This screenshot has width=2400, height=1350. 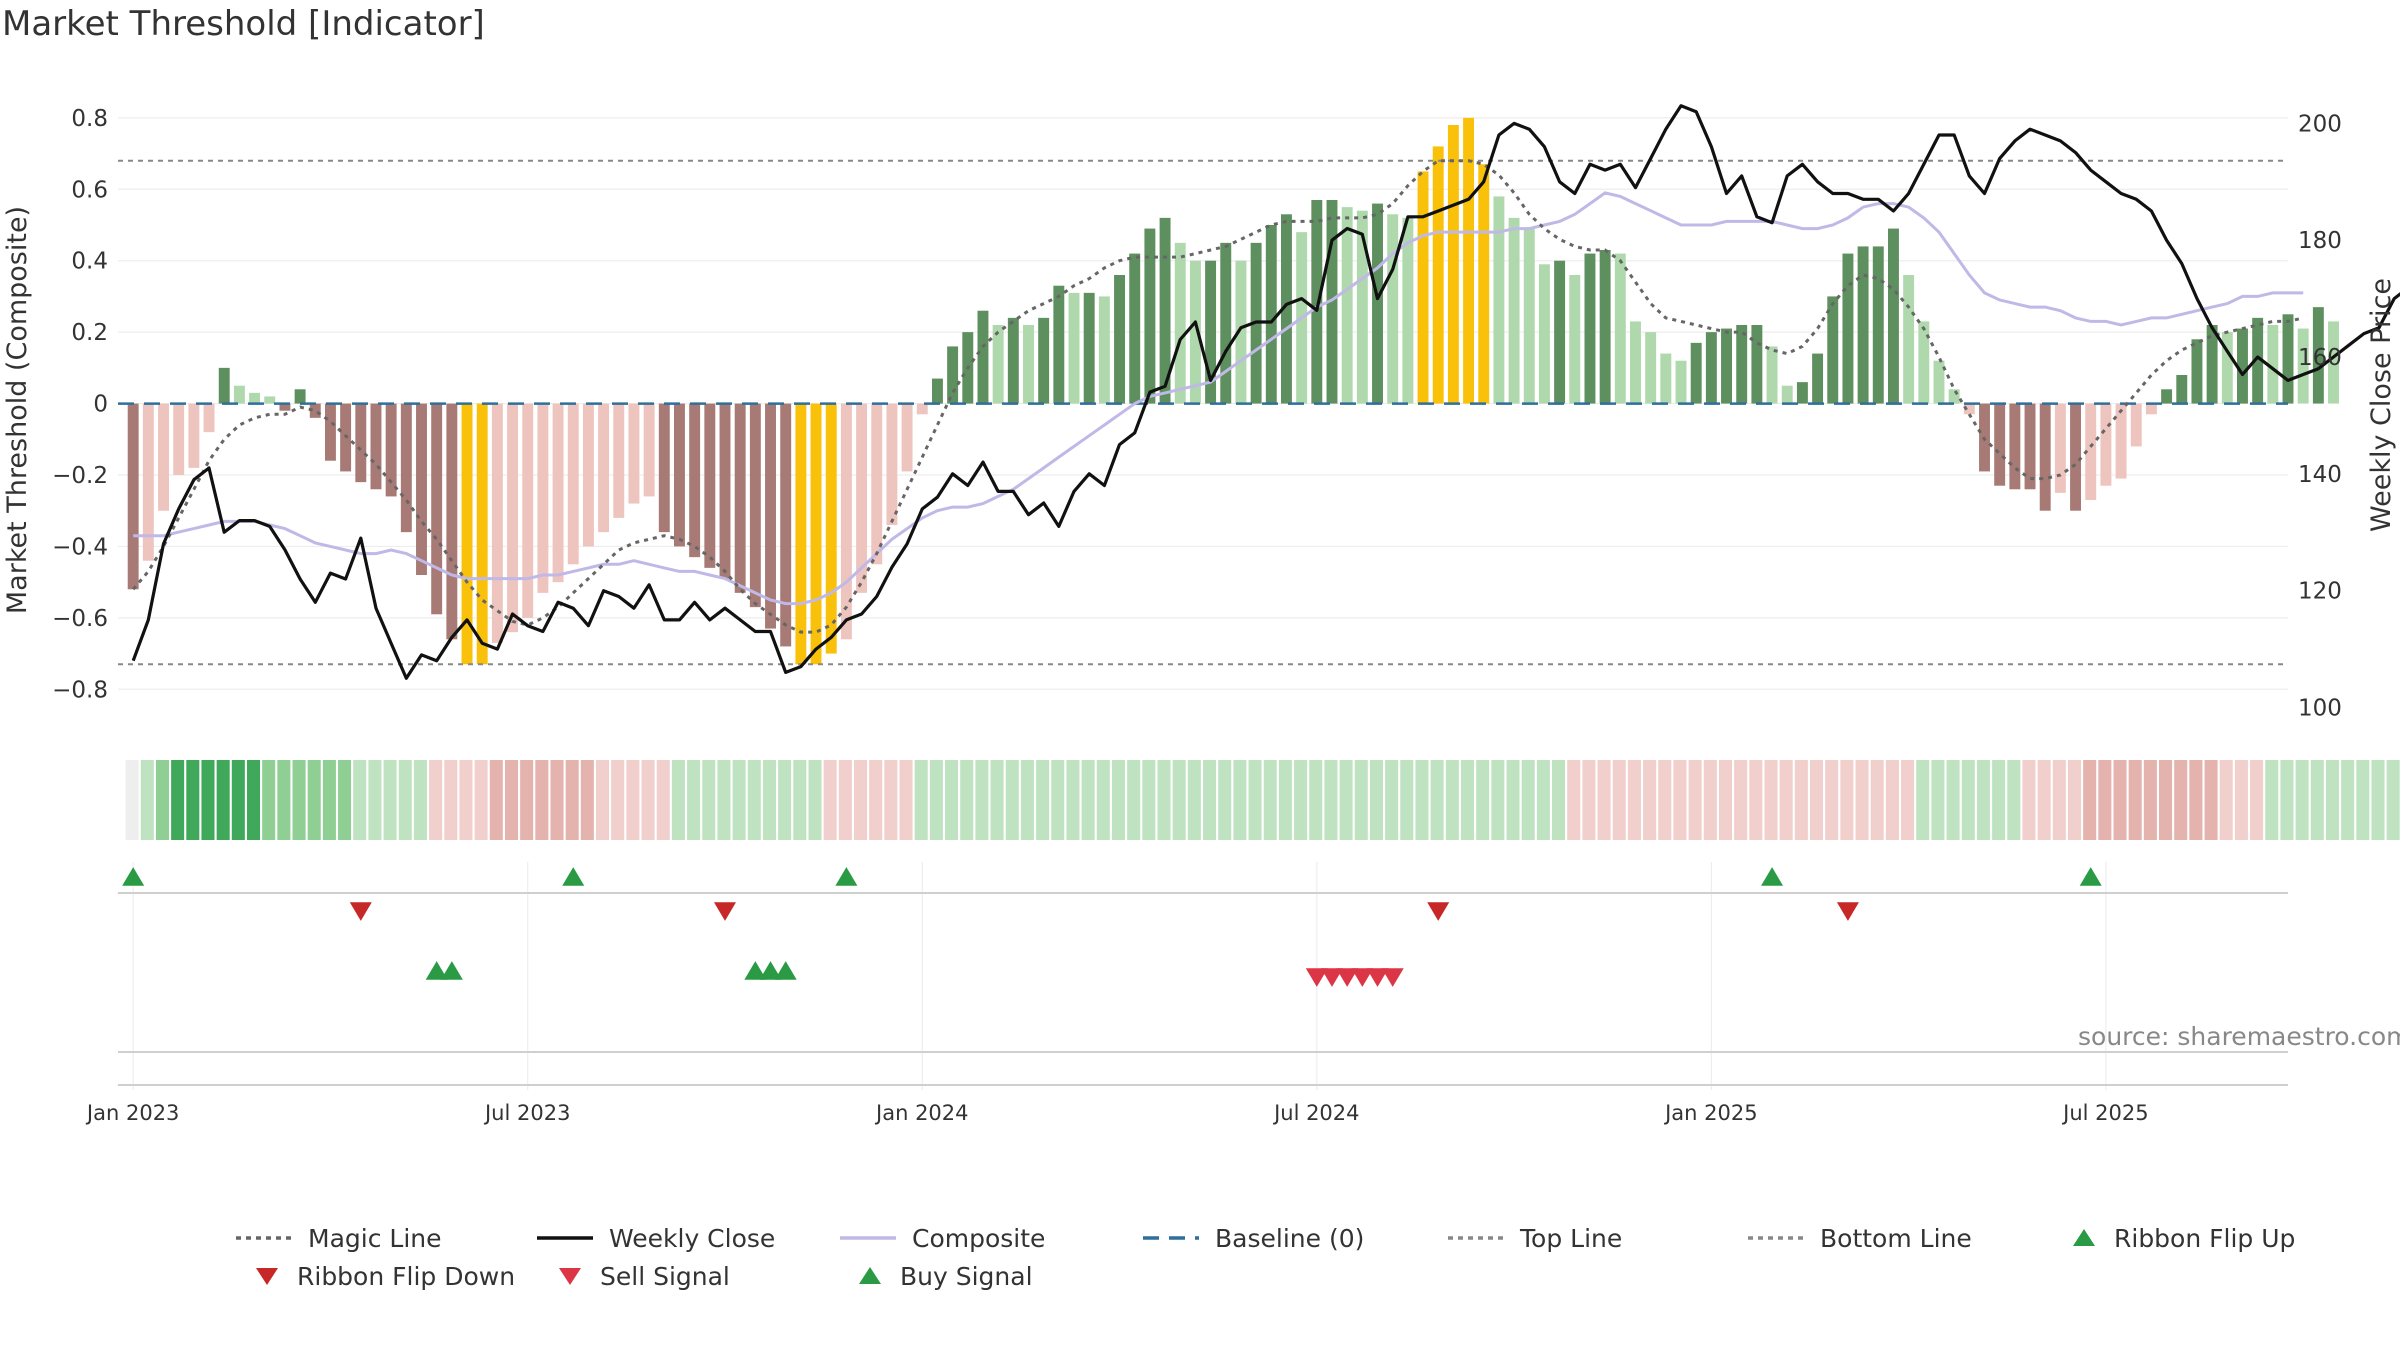 What do you see at coordinates (17, 410) in the screenshot?
I see `y-axis-label: Market Threshold (Composite)` at bounding box center [17, 410].